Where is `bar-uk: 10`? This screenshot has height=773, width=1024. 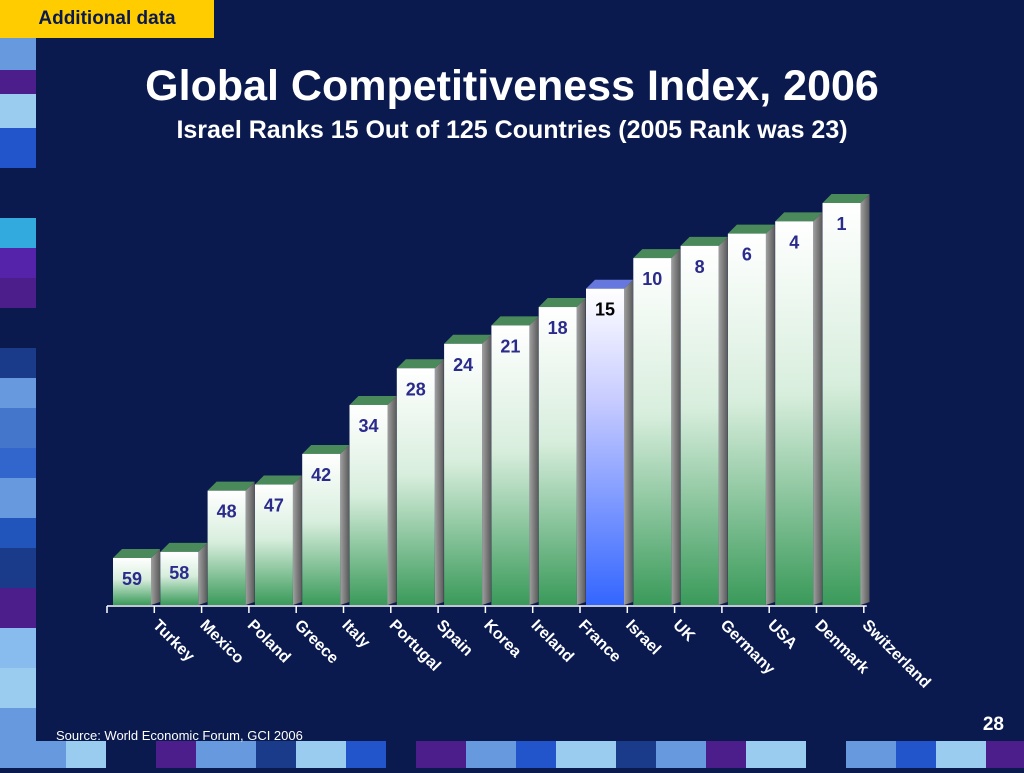 bar-uk: 10 is located at coordinates (657, 427).